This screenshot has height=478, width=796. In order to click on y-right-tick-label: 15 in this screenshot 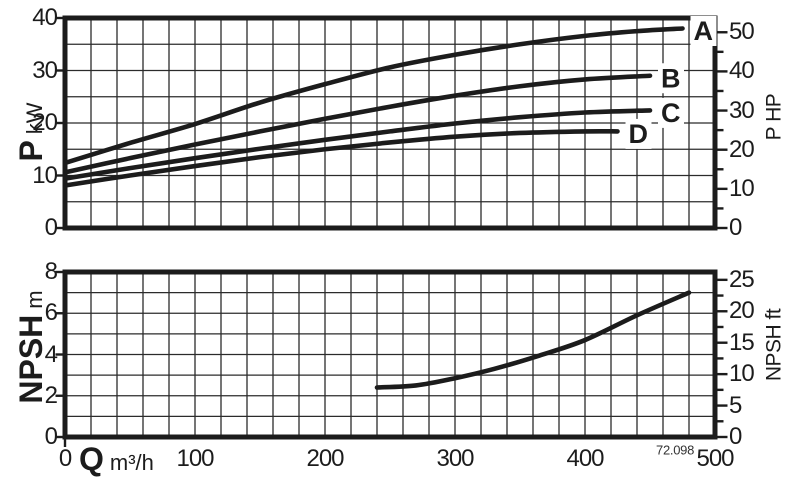, I will do `click(742, 342)`.